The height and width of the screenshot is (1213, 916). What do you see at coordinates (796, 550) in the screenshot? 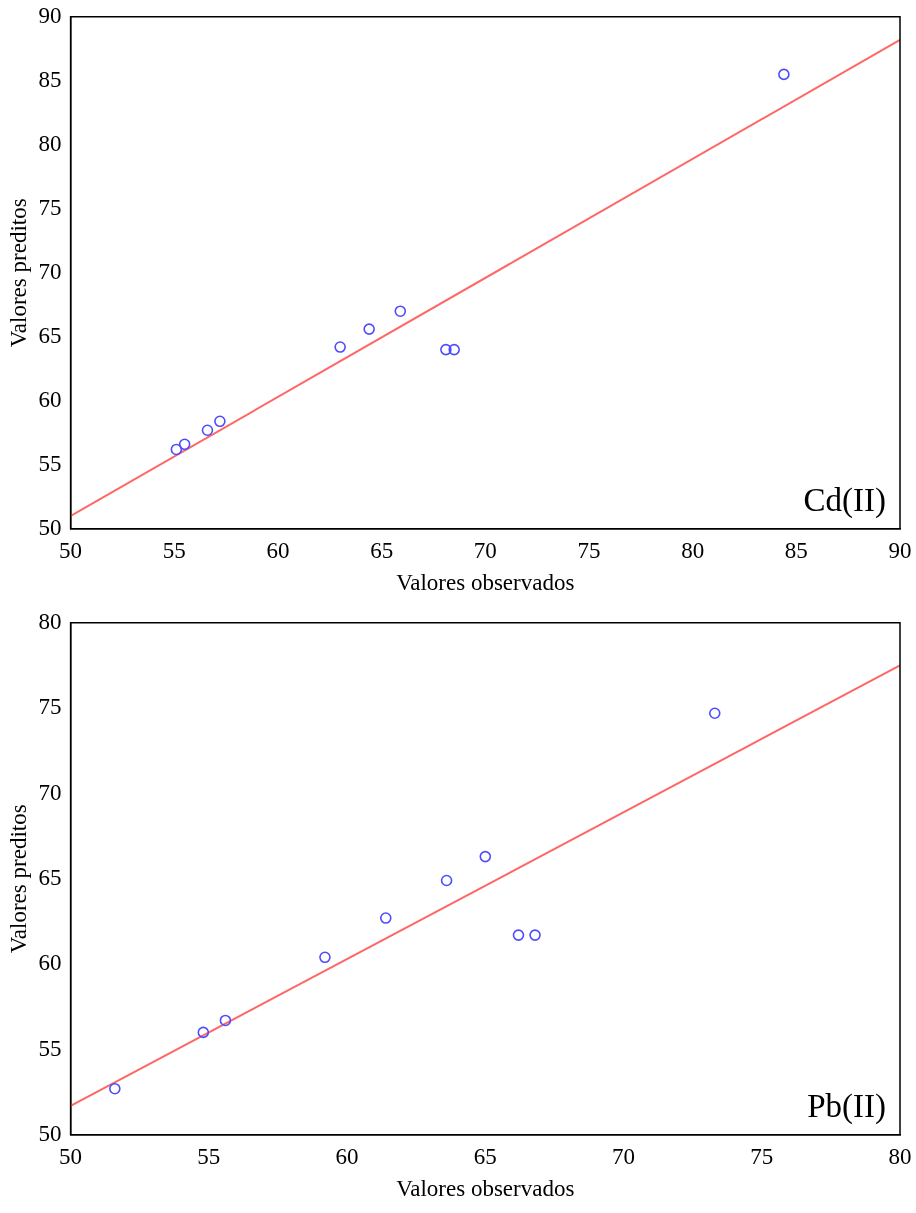
I see `x-tick-label: 85` at bounding box center [796, 550].